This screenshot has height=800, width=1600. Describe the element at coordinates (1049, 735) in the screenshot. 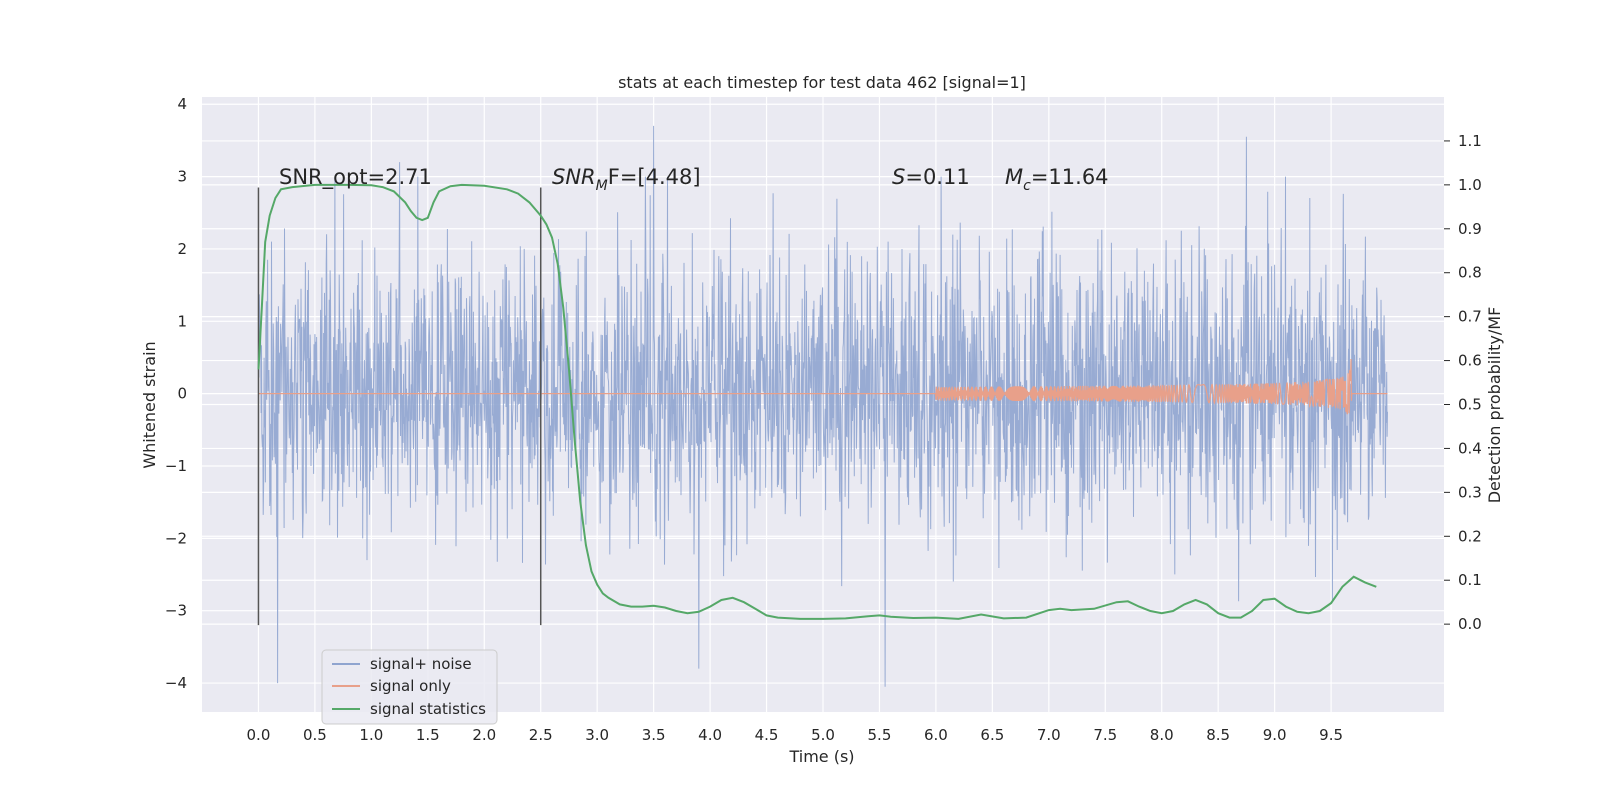

I see `x-tick-label: 7.0` at that location.